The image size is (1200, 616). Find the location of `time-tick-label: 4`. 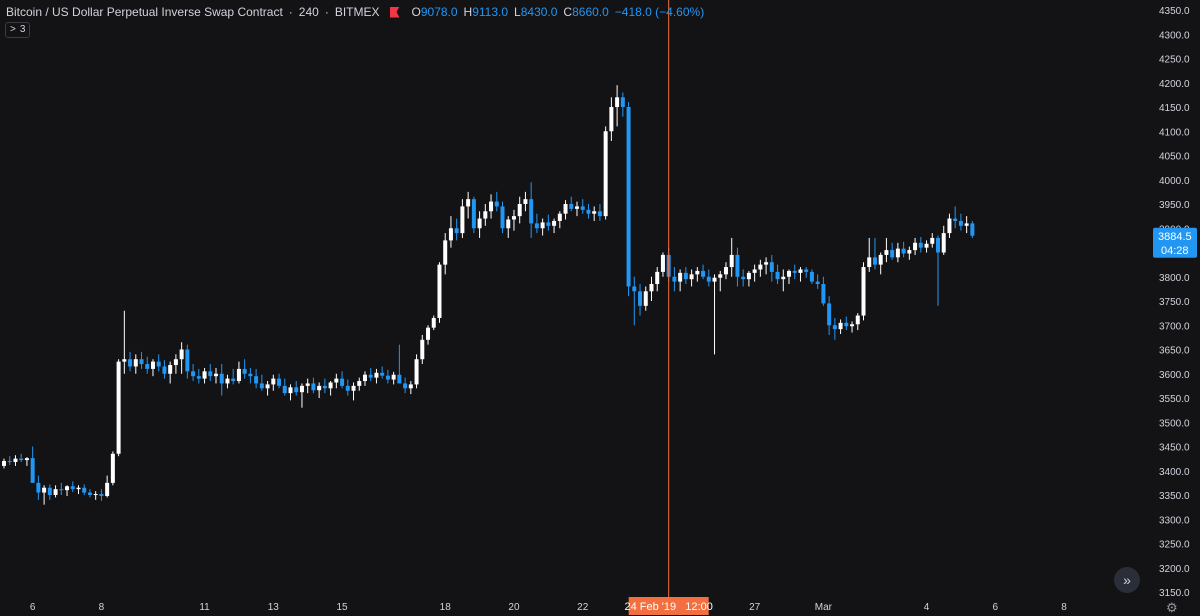

time-tick-label: 4 is located at coordinates (927, 607).